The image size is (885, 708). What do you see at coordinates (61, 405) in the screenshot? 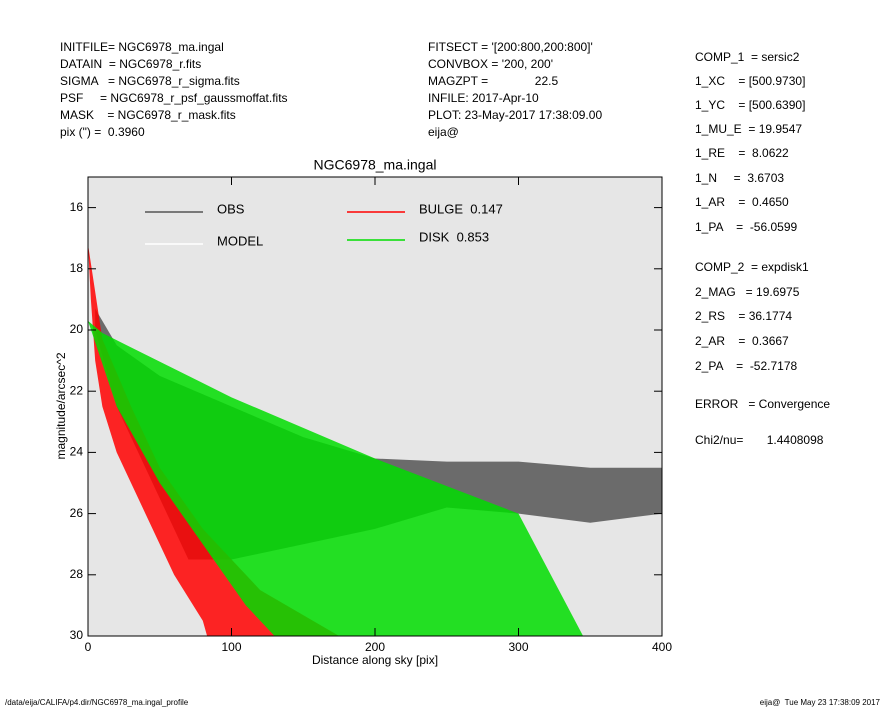
I see `y-axis-label: magnitude/arcsec^2` at bounding box center [61, 405].